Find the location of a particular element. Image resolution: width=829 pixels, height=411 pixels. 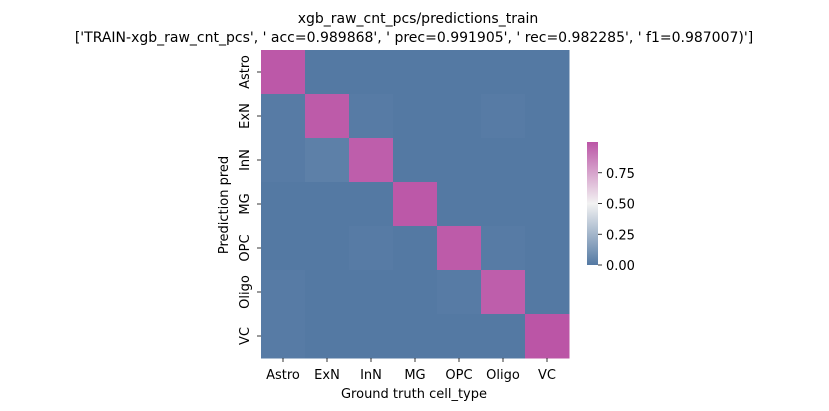

y-tick-label: MG is located at coordinates (245, 203).